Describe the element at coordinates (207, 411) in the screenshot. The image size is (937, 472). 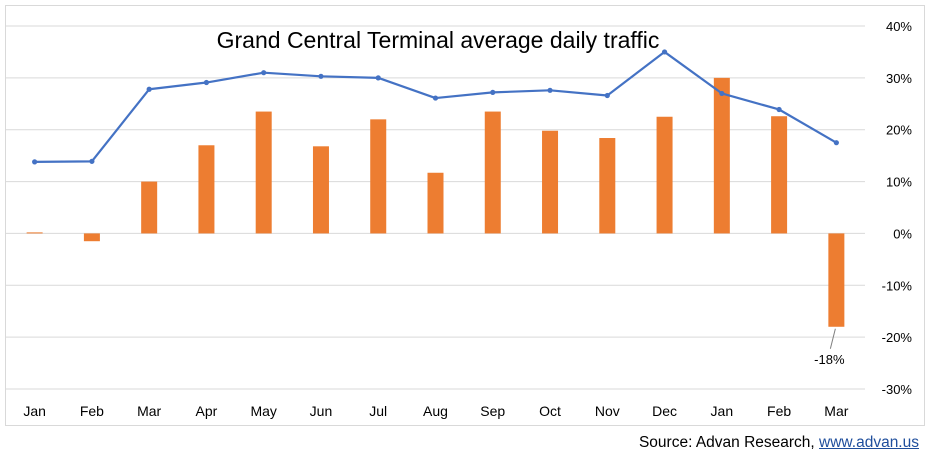
I see `x-tick-label: Apr` at that location.